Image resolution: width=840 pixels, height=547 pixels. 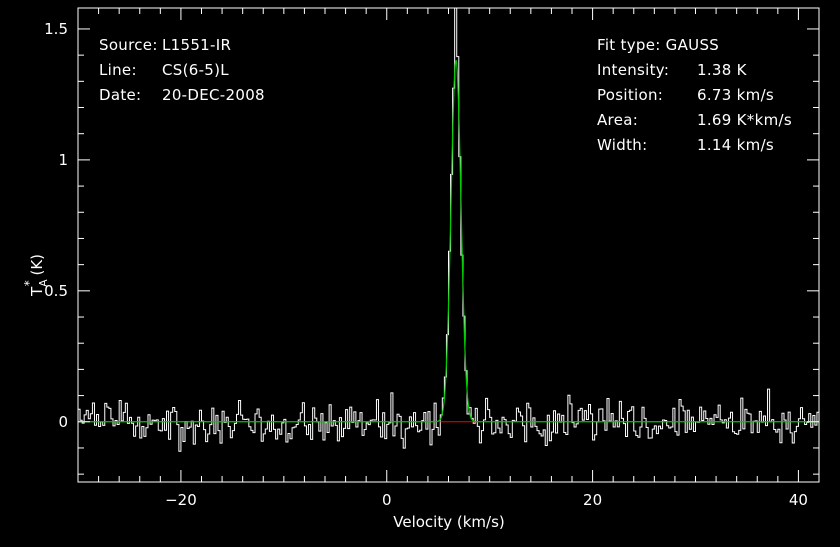 I want to click on x-tick-label: 0, so click(x=387, y=500).